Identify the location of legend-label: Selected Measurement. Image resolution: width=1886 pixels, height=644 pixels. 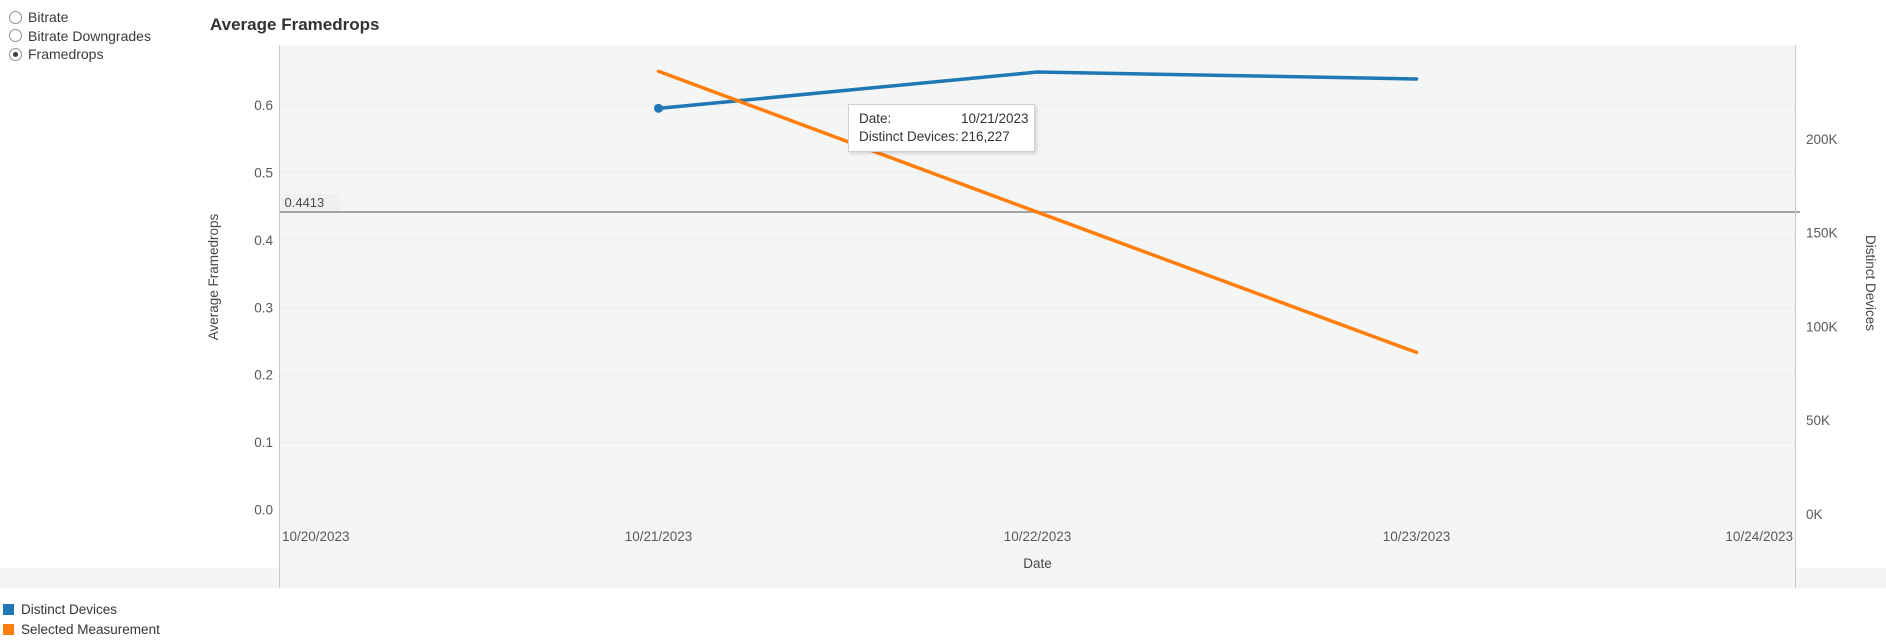
(90, 629).